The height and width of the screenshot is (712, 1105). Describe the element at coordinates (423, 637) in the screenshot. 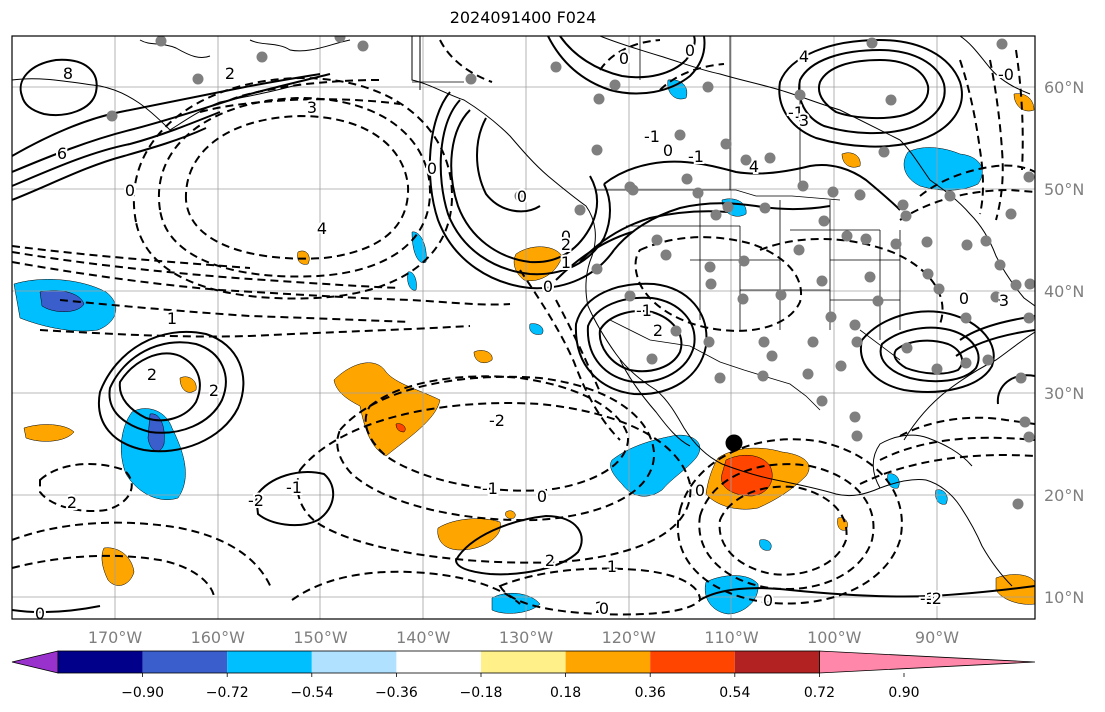

I see `longitude-label: 140°W` at that location.